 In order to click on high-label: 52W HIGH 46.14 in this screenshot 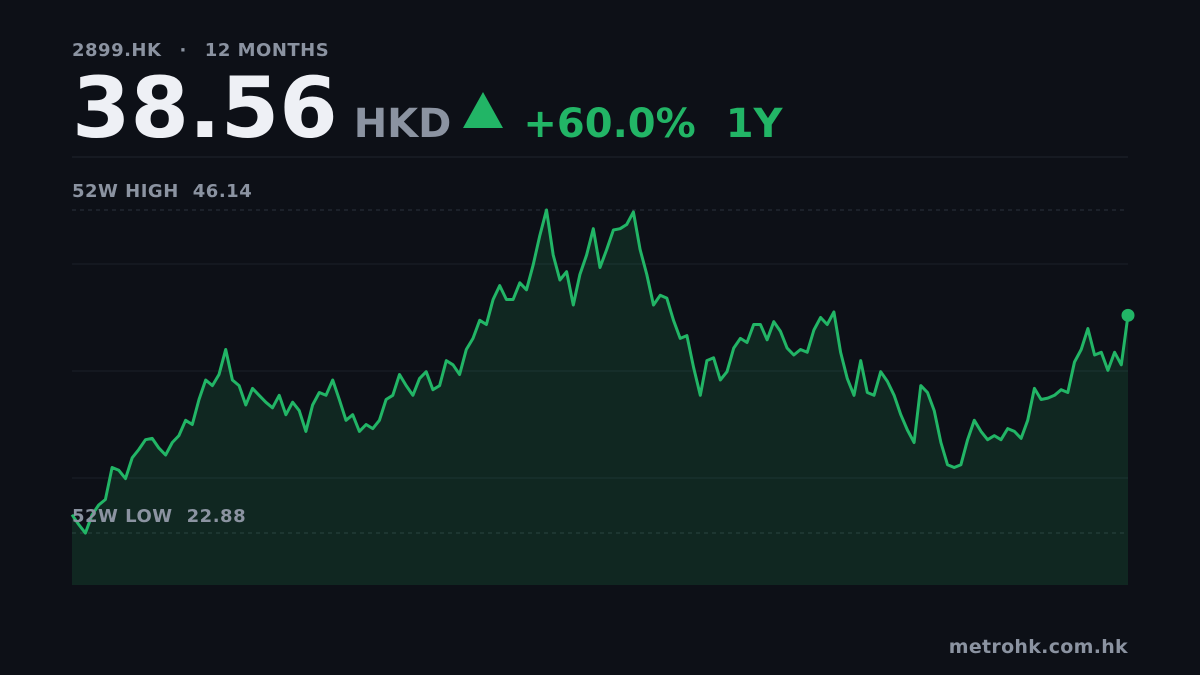, I will do `click(162, 191)`.